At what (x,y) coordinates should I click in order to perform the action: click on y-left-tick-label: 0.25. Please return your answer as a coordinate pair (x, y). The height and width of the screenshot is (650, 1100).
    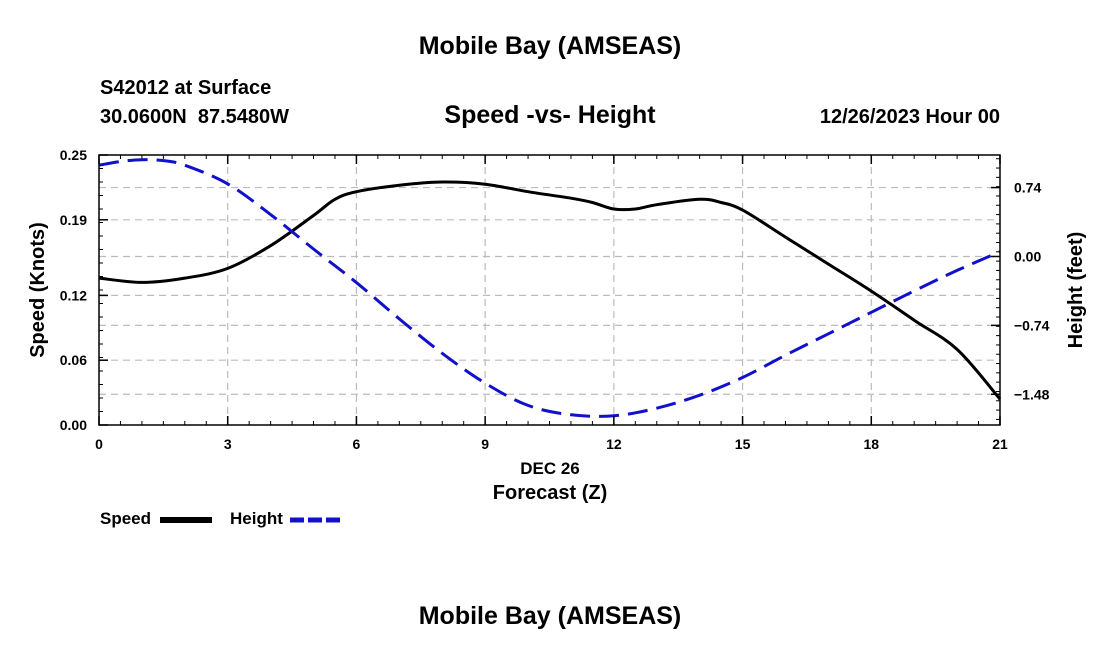
    Looking at the image, I should click on (73, 155).